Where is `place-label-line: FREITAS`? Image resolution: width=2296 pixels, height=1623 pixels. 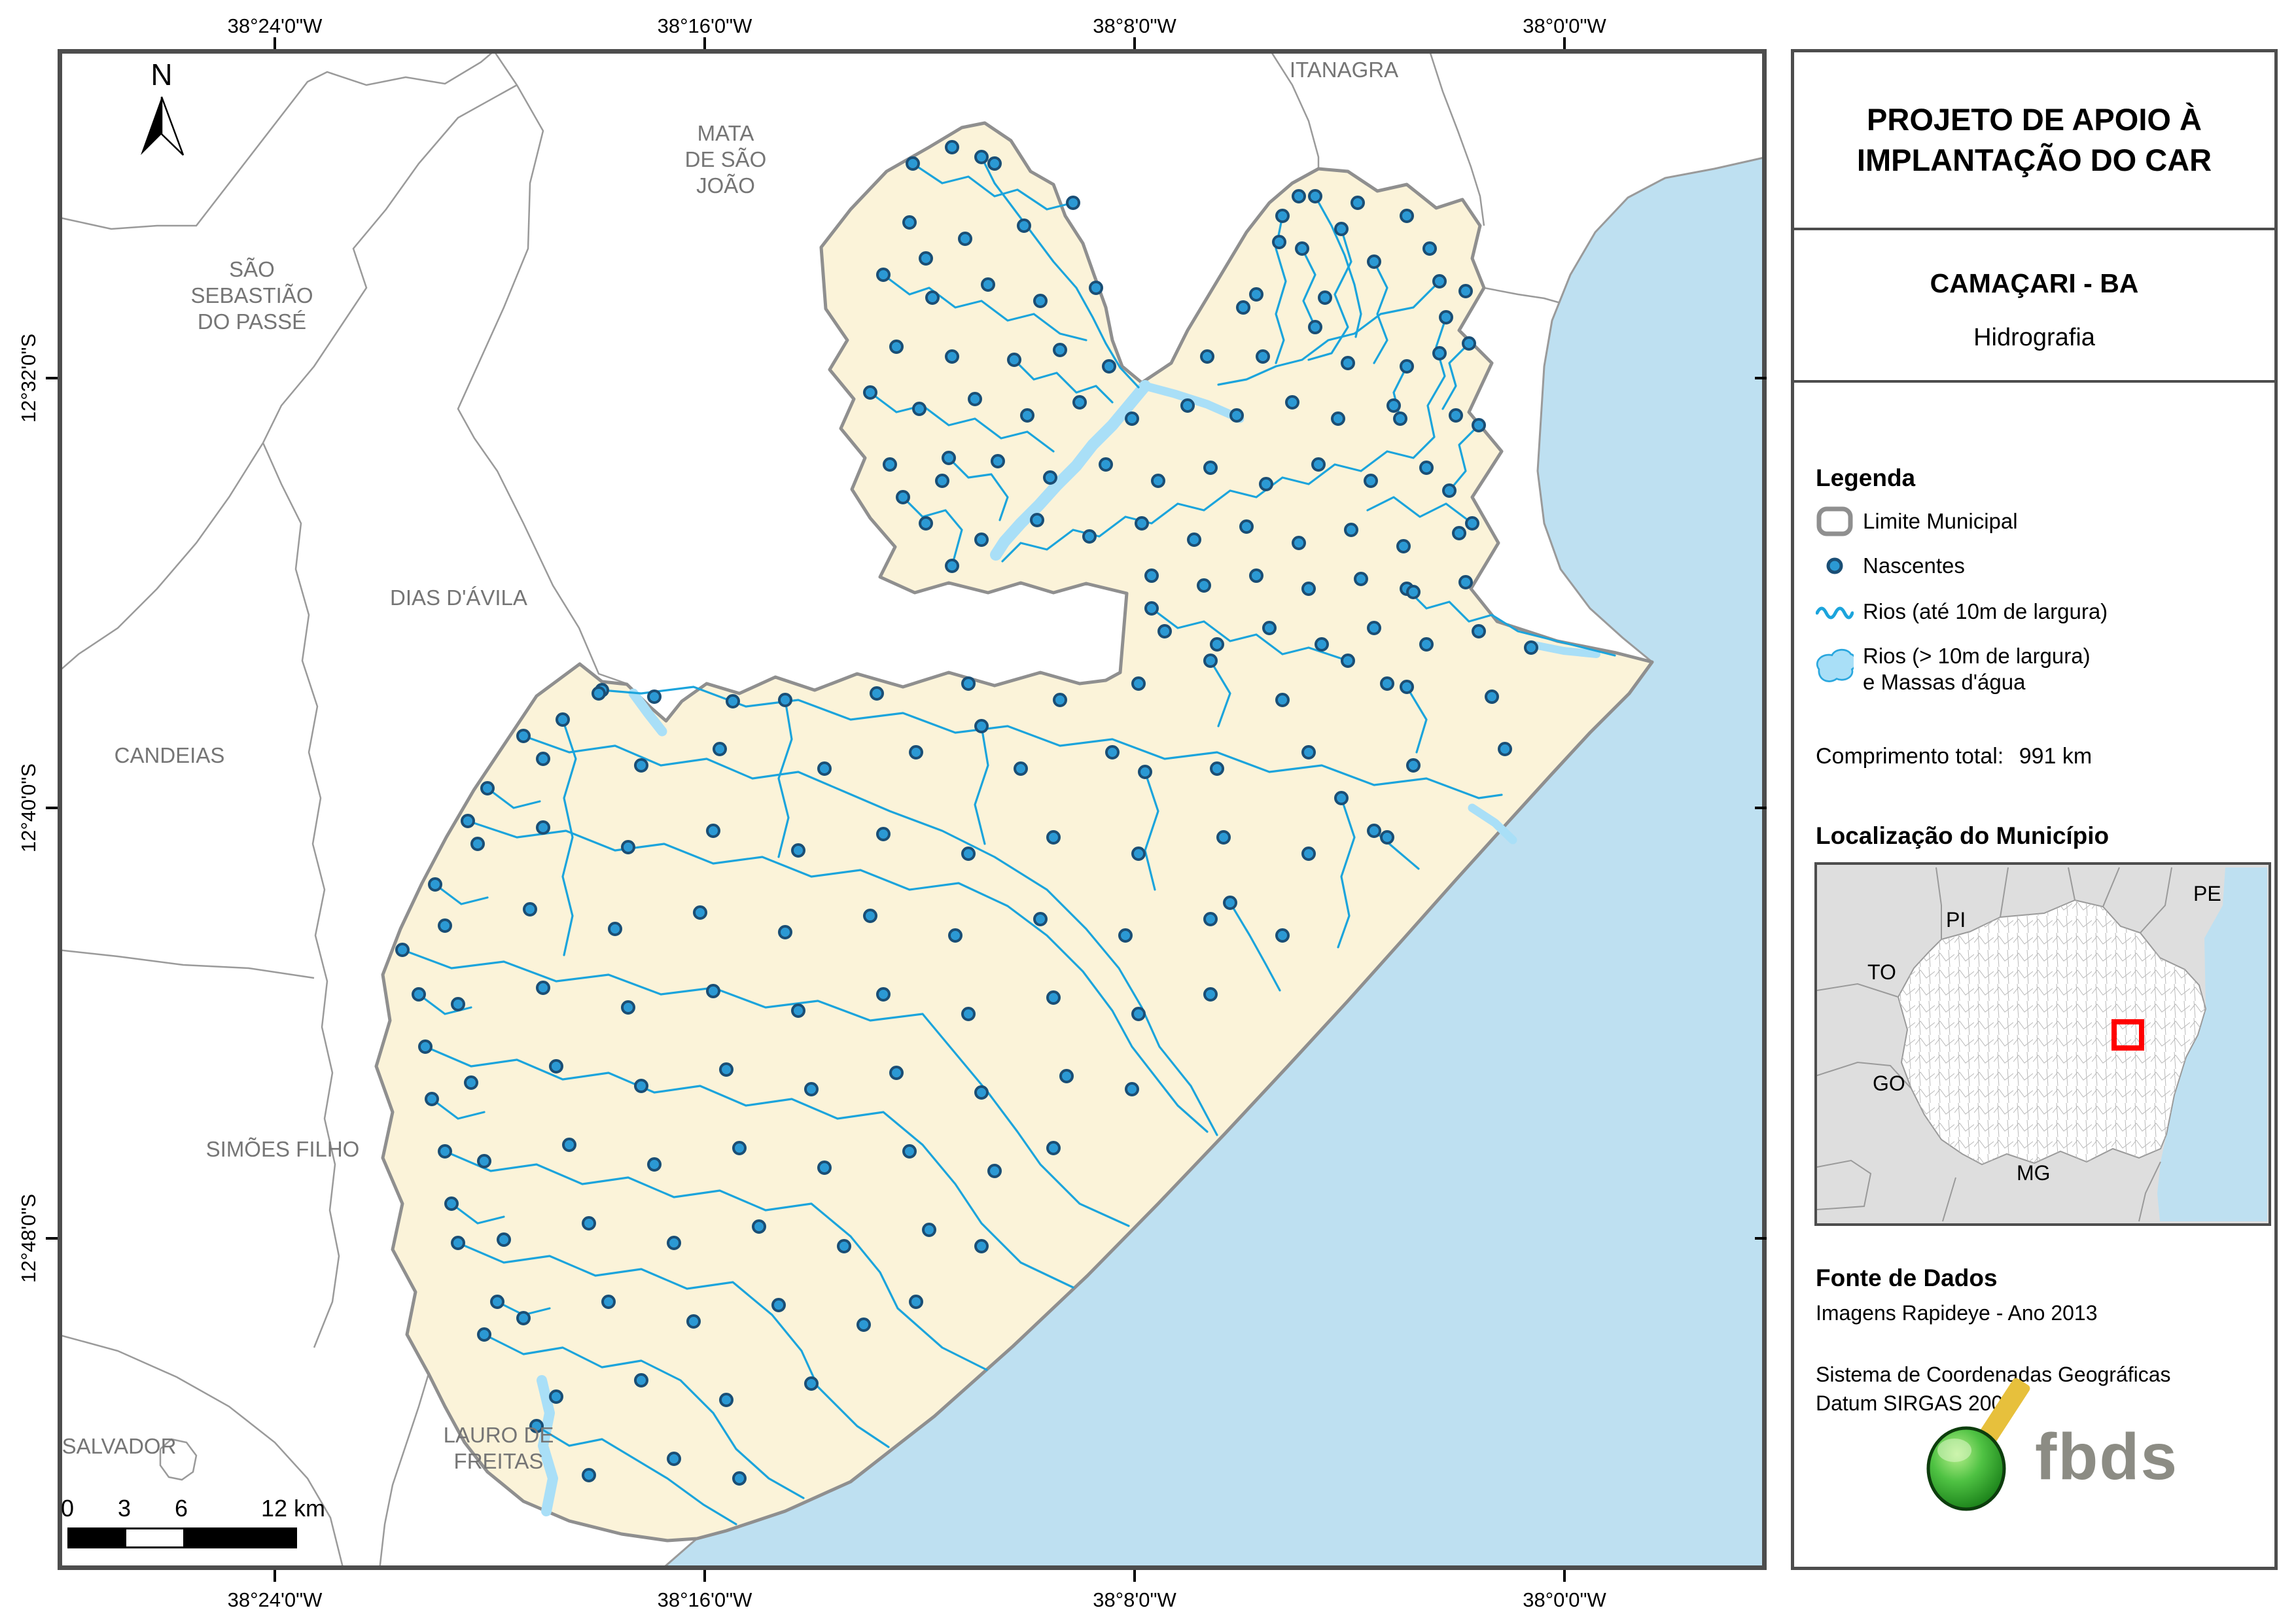 place-label-line: FREITAS is located at coordinates (499, 1461).